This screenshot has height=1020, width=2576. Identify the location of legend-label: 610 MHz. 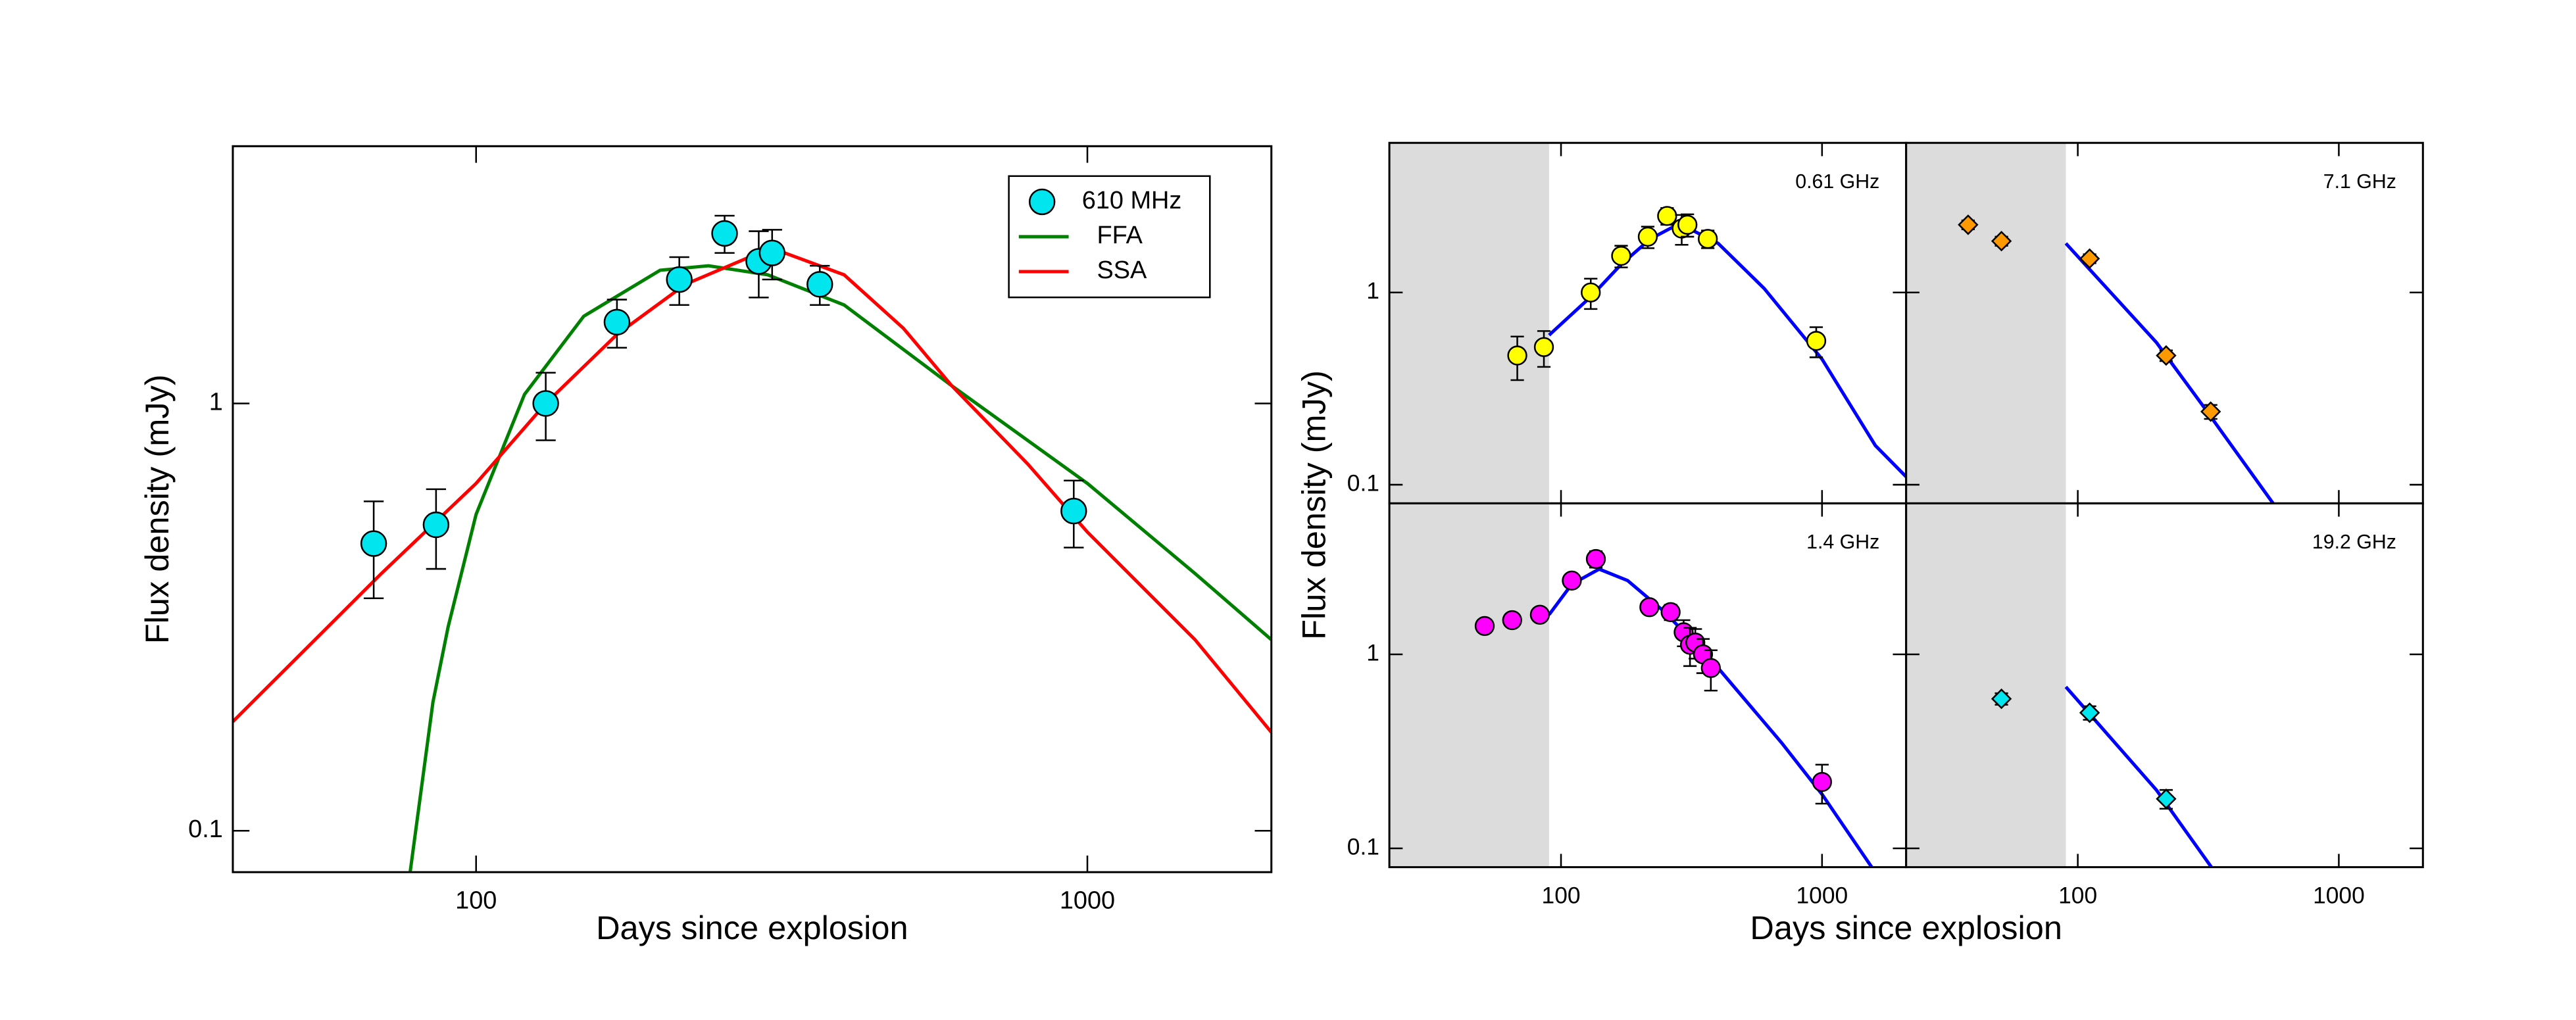
(1132, 200).